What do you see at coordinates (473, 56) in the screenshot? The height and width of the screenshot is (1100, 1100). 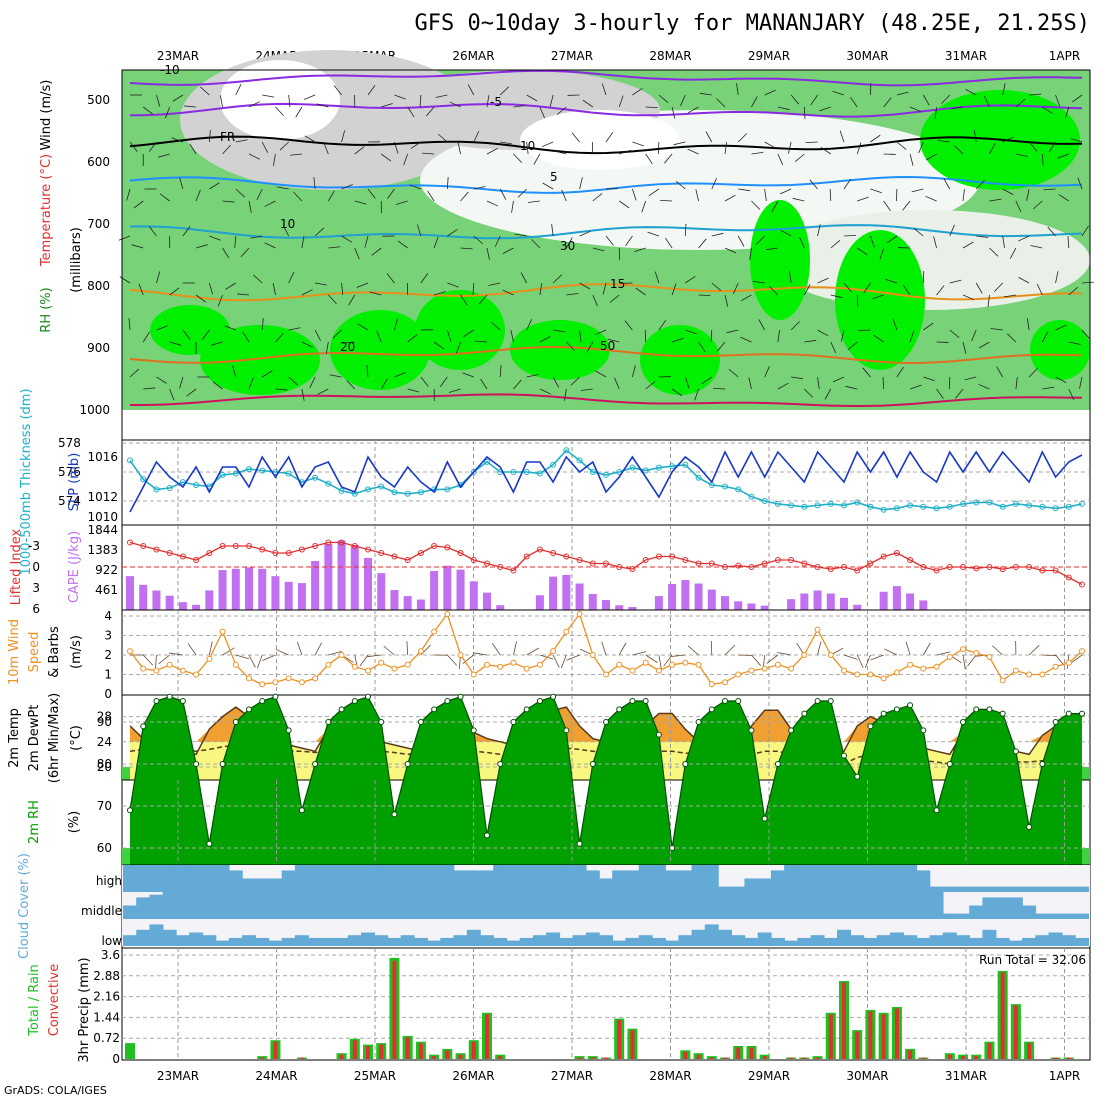 I see `top-date-label: 26MAR` at bounding box center [473, 56].